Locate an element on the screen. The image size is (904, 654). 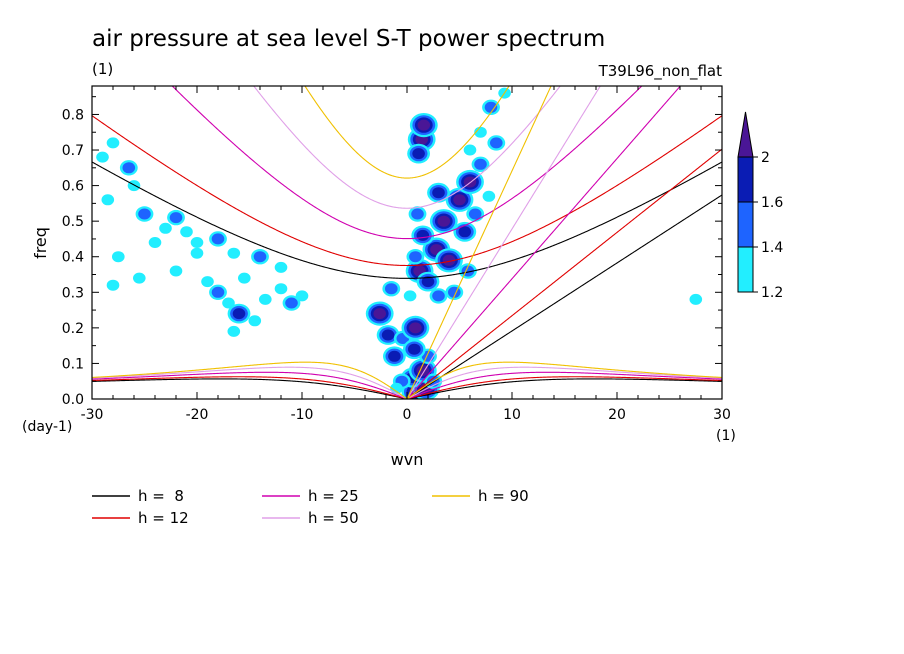
kelvin-curve-h12 is located at coordinates (564, 273).